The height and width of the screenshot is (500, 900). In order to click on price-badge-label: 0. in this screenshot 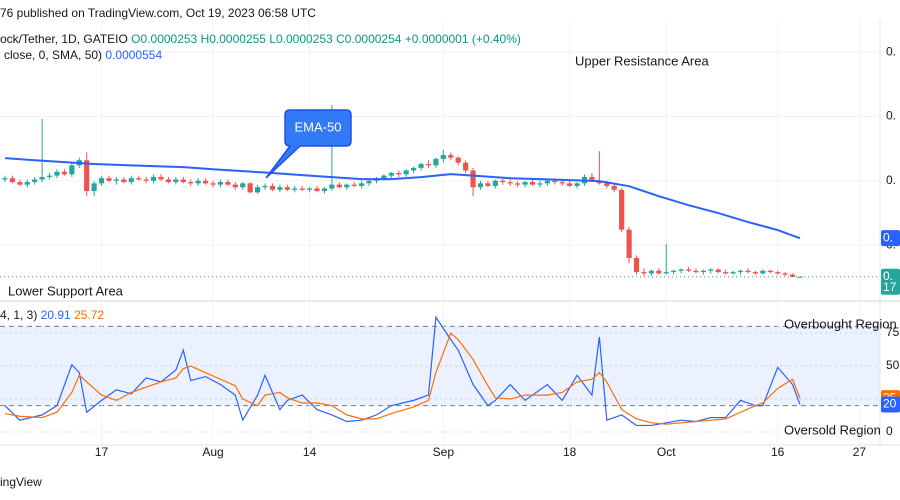, I will do `click(888, 237)`.